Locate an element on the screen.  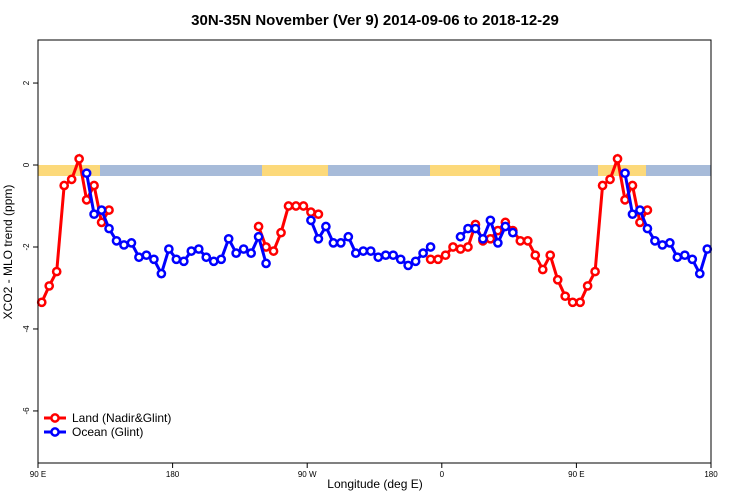
y-tick-label: -4 is located at coordinates (26, 329).